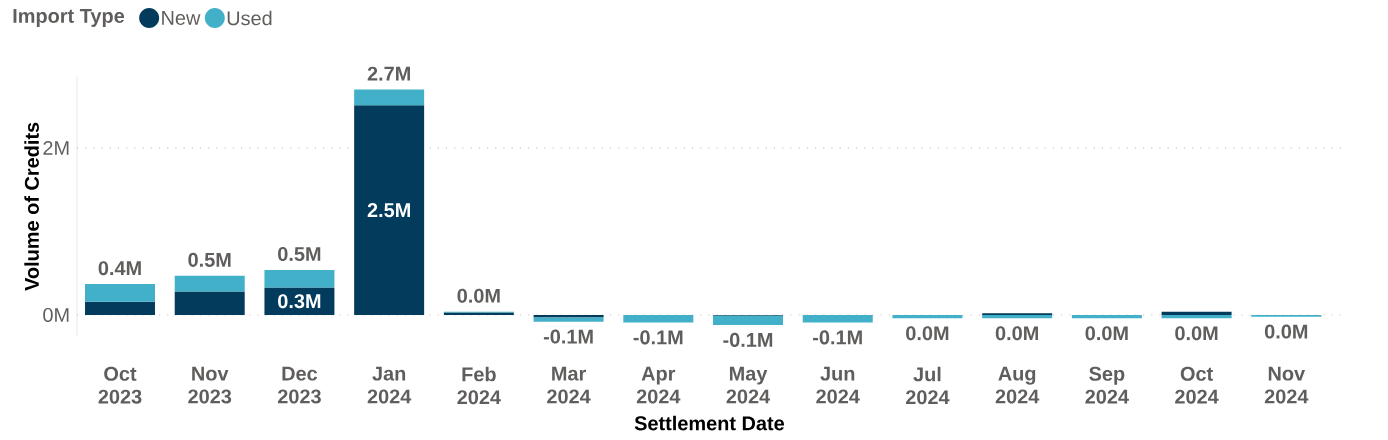 The image size is (1388, 440). What do you see at coordinates (927, 385) in the screenshot?
I see `x-tick-label: Jul 2024` at bounding box center [927, 385].